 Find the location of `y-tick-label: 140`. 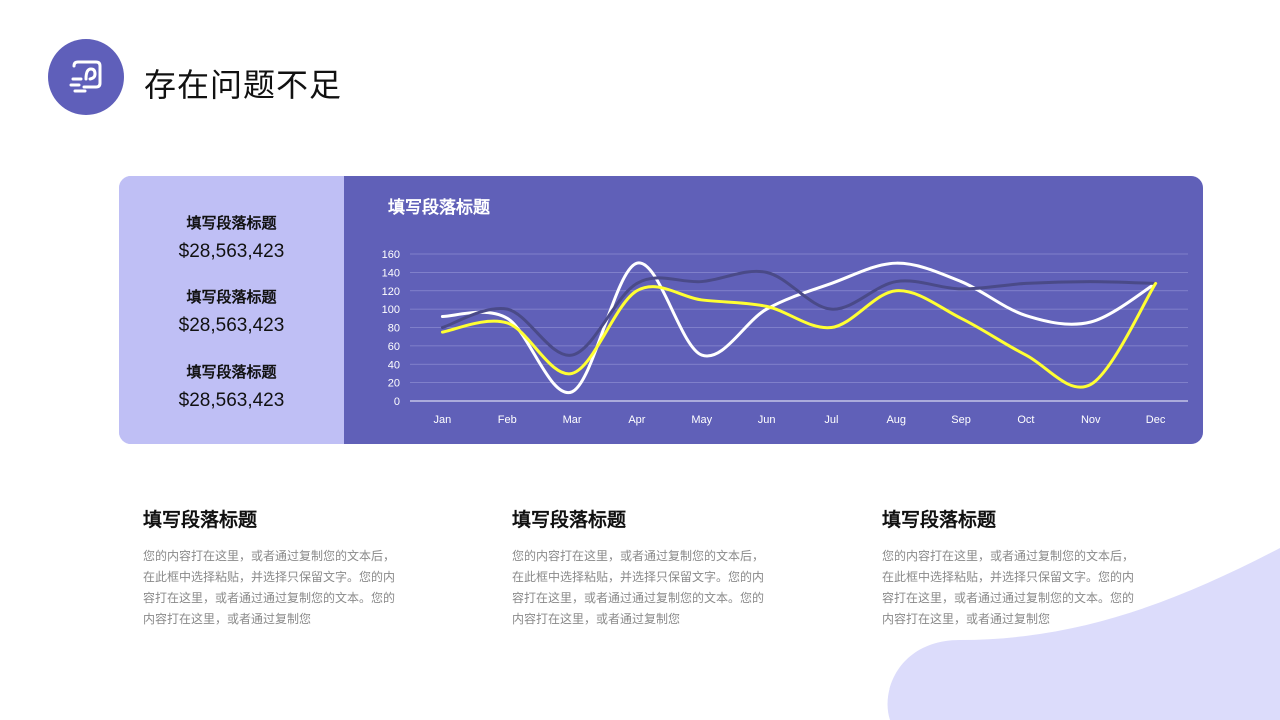

y-tick-label: 140 is located at coordinates (391, 273).